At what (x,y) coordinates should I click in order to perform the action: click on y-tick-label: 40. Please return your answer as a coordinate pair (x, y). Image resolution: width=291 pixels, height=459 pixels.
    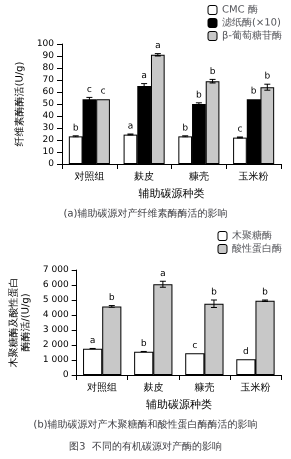
    Looking at the image, I should click on (48, 116).